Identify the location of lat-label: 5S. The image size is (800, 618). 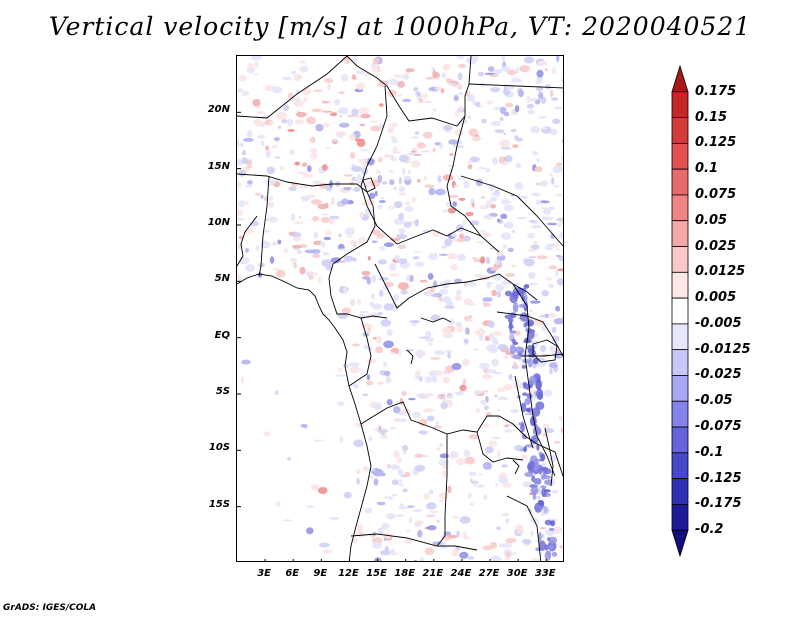
(222, 391).